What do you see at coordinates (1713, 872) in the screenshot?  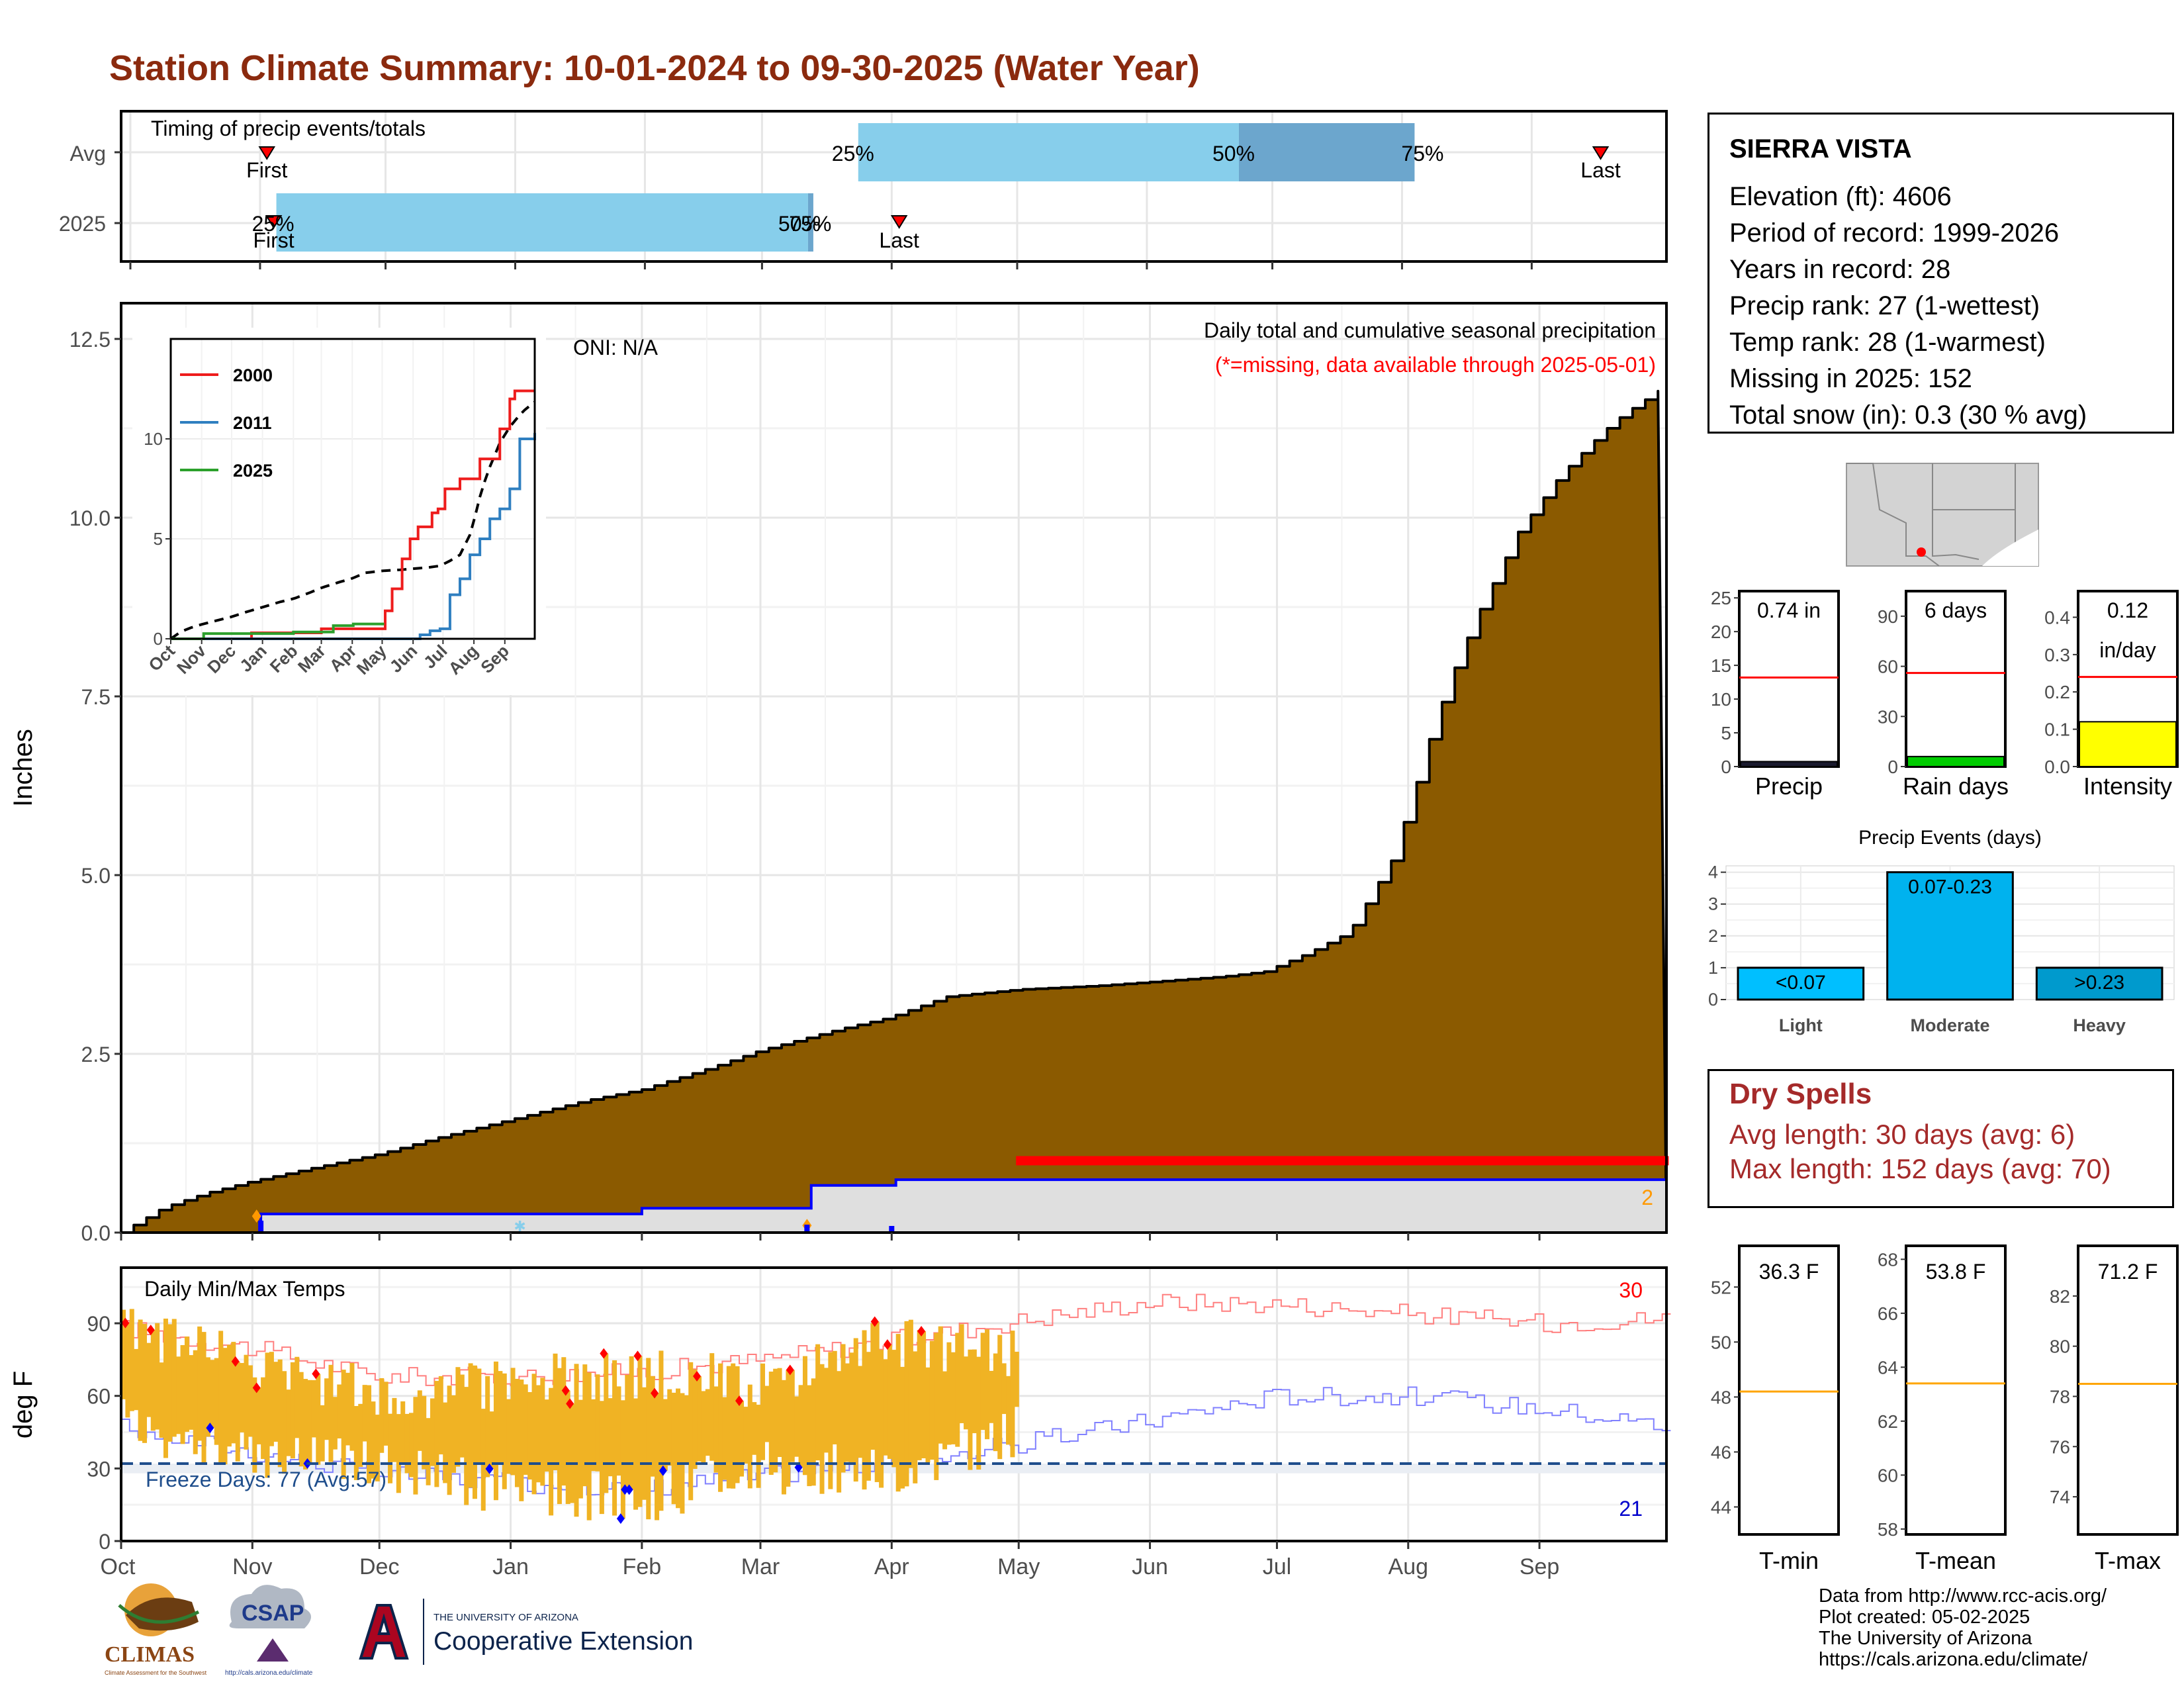 I see `events-y-label: 4` at bounding box center [1713, 872].